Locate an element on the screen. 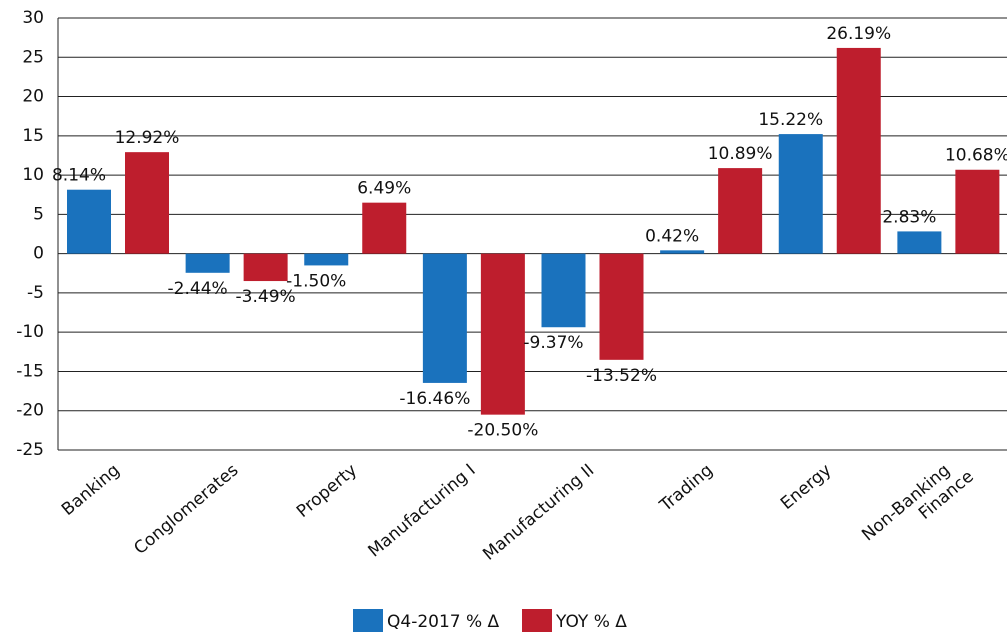 The height and width of the screenshot is (633, 1007). value-label: 0.42% is located at coordinates (672, 236).